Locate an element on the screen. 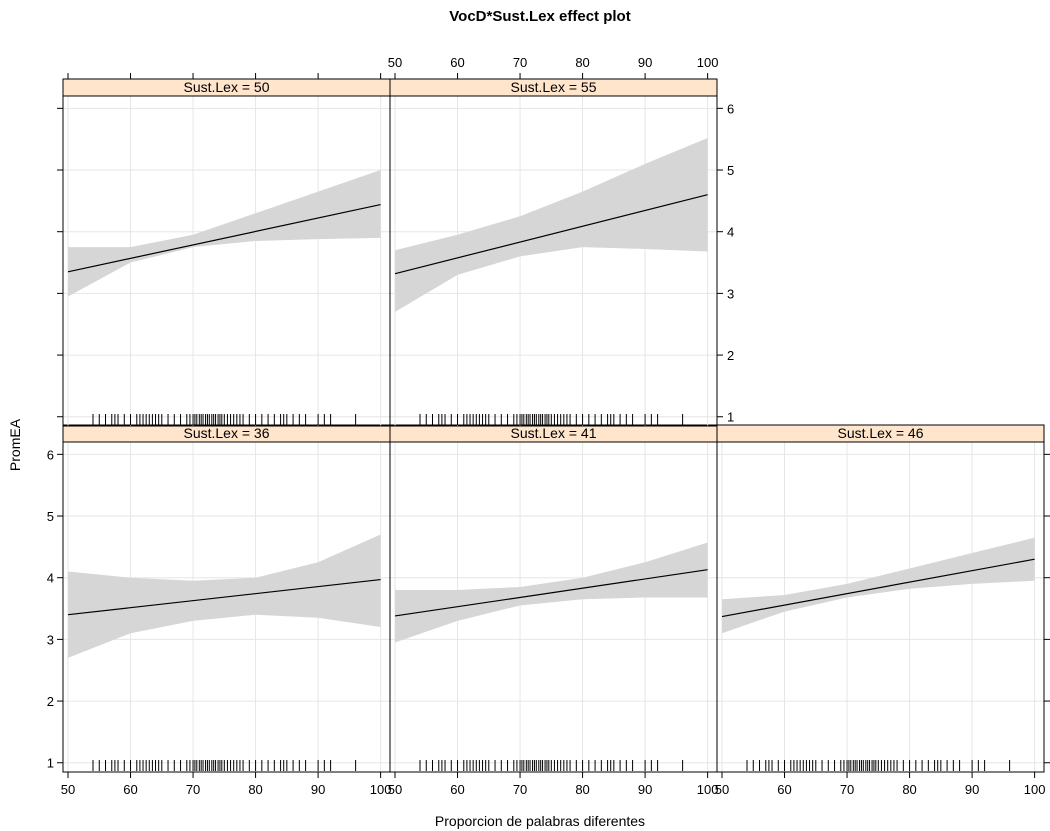  panel-50: Sust.Lex = 50 is located at coordinates (226, 252).